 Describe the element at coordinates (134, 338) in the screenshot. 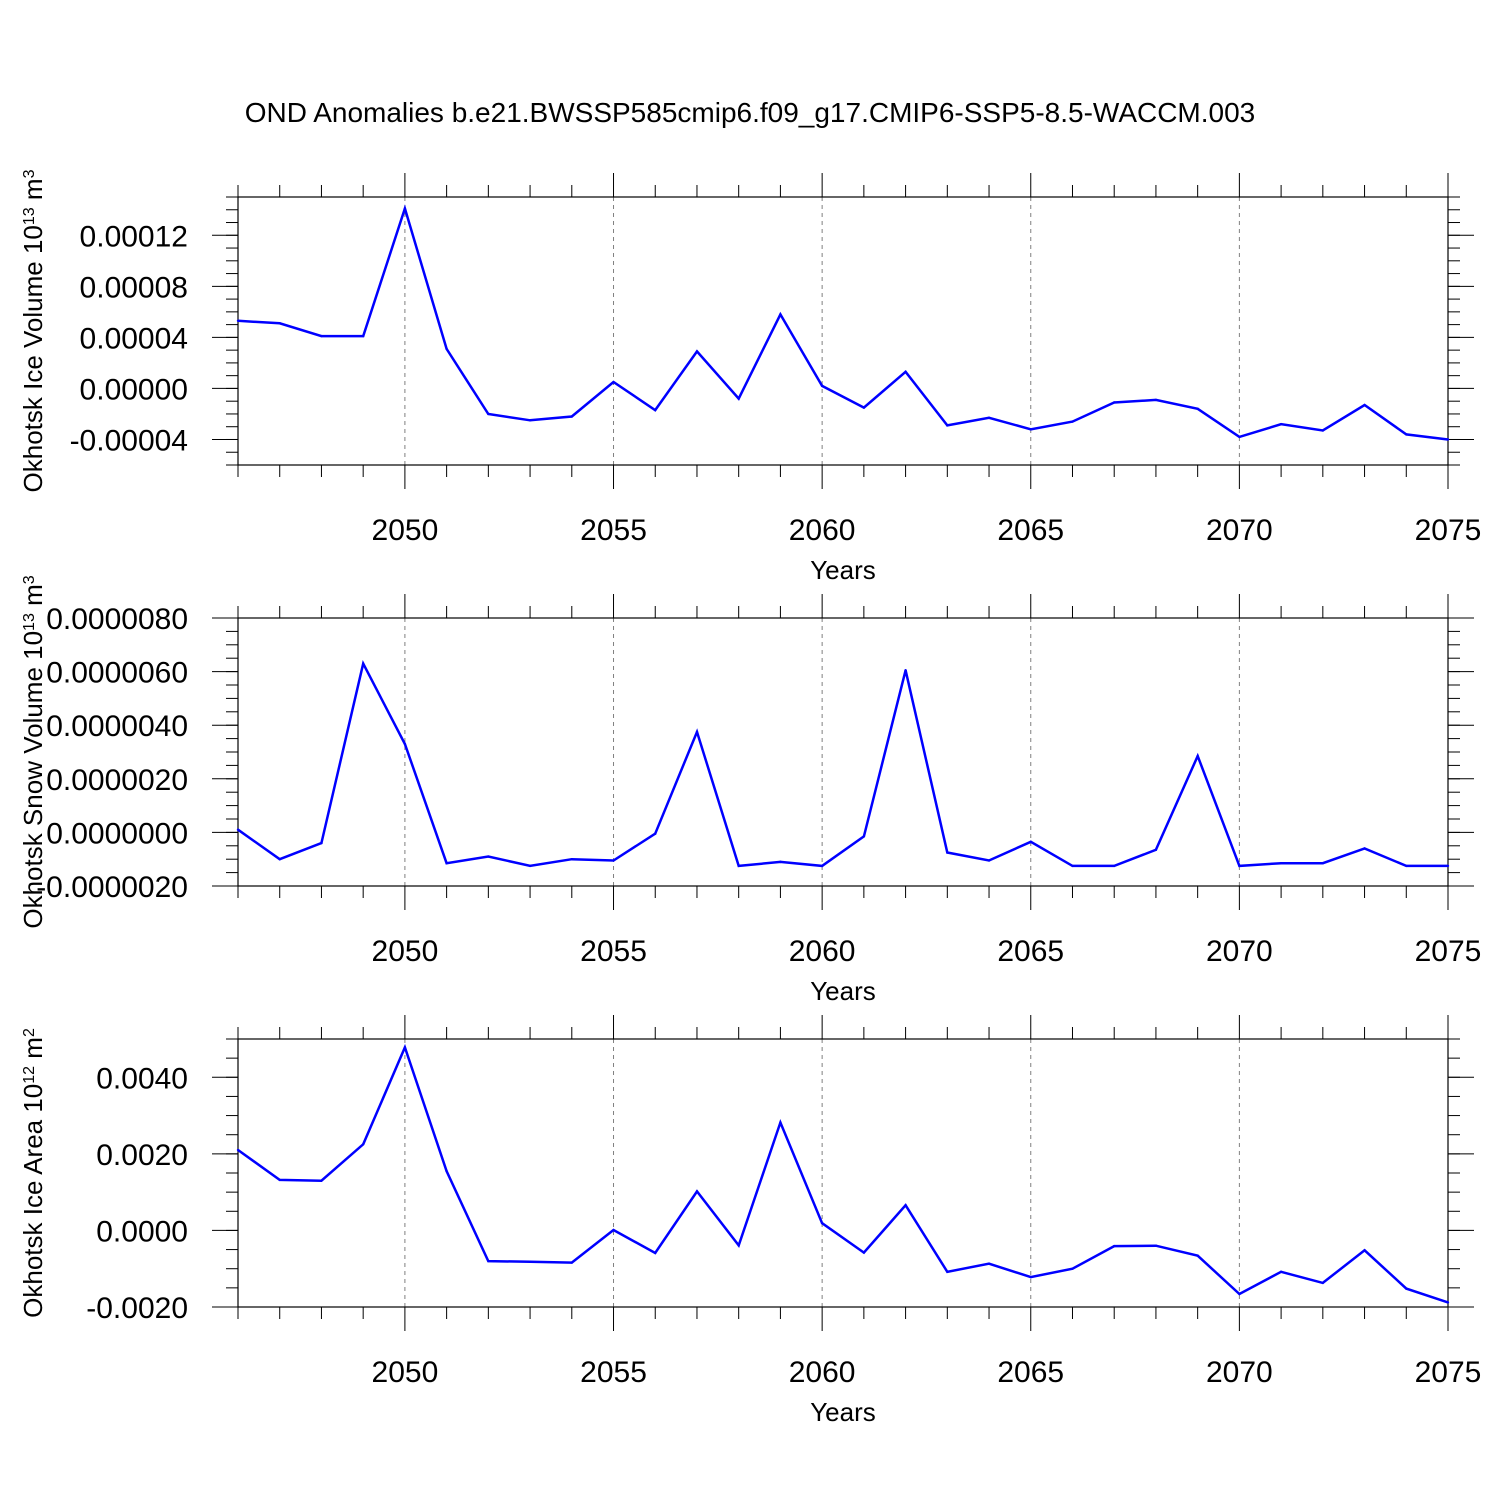

I see `y-tick-label: 0.00004` at that location.